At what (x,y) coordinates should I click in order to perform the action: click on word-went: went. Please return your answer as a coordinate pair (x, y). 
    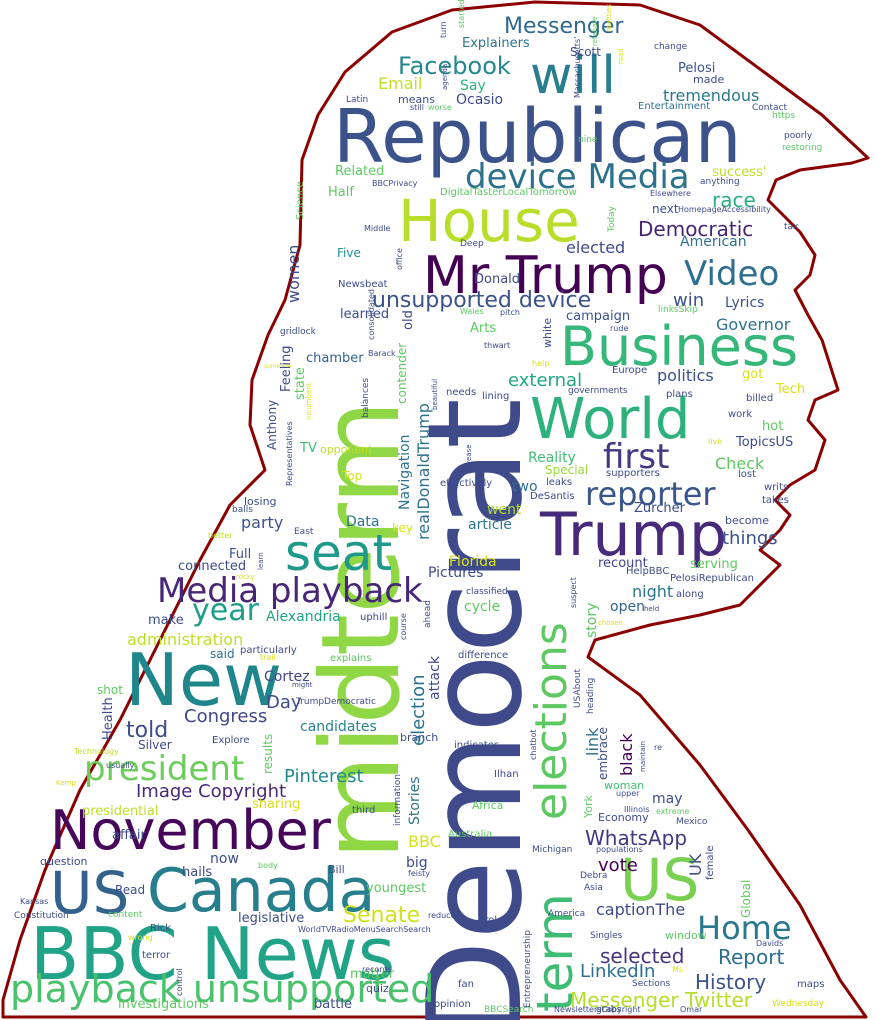
    Looking at the image, I should click on (504, 510).